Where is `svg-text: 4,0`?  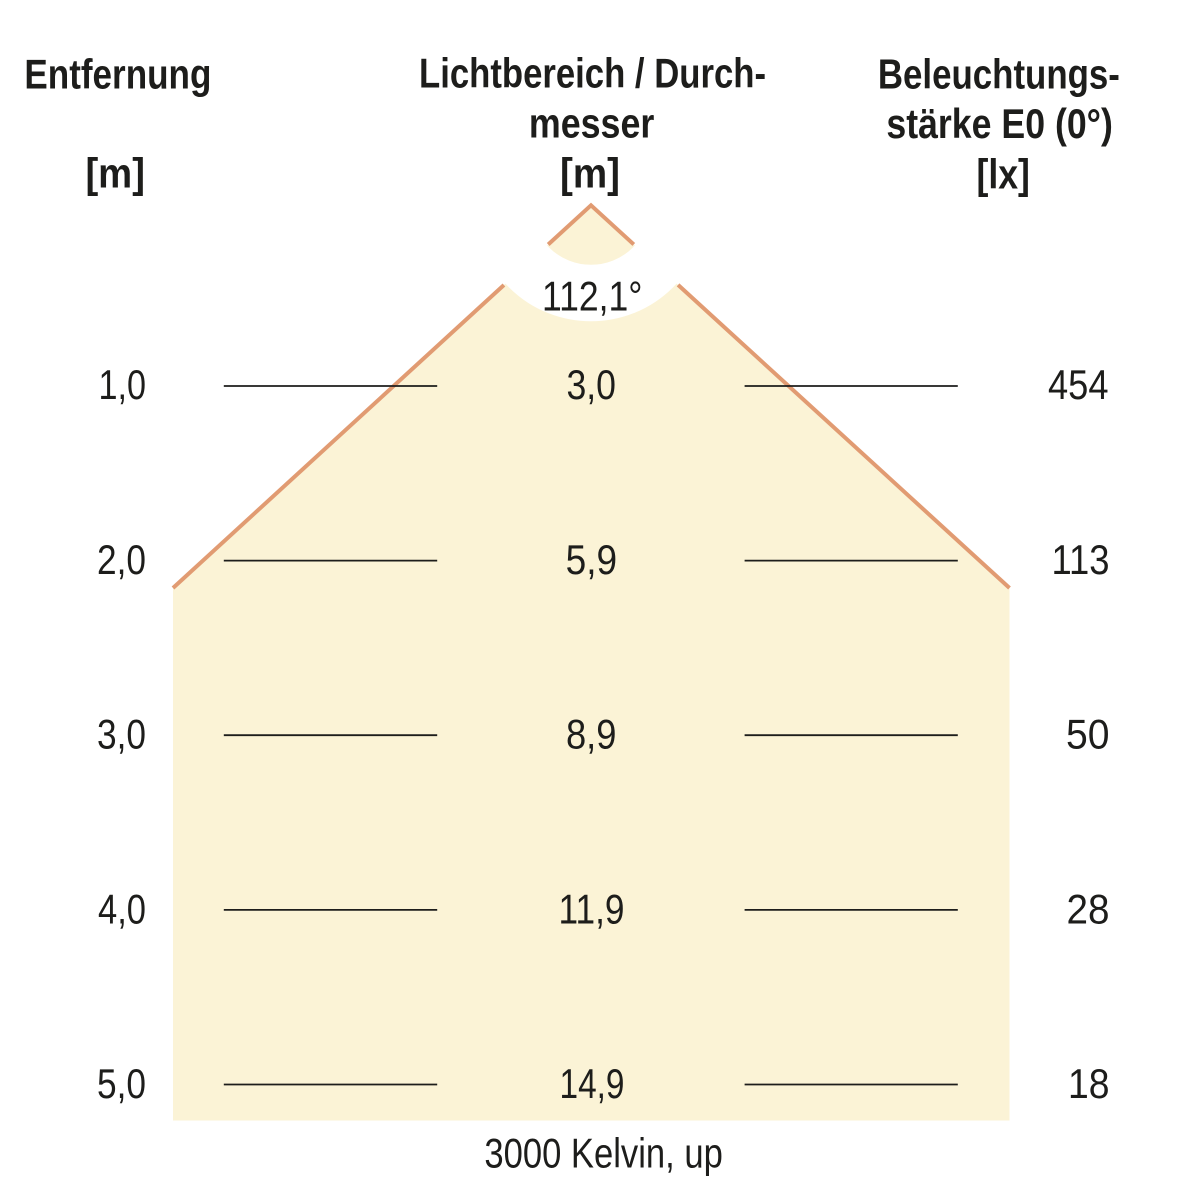 svg-text: 4,0 is located at coordinates (122, 908).